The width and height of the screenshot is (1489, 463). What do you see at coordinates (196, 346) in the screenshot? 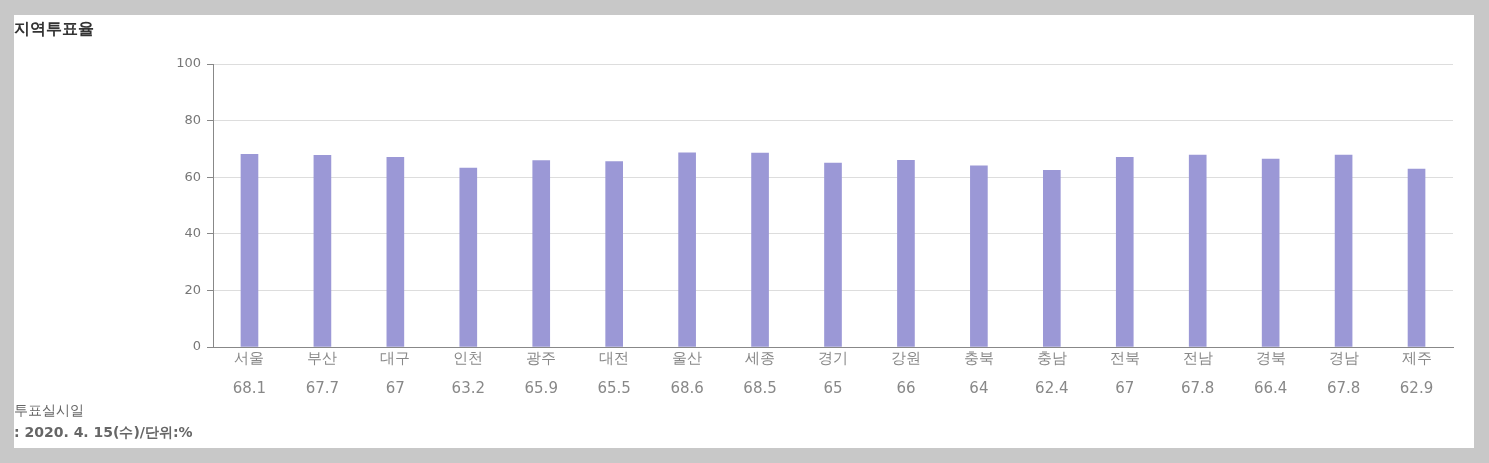
I see `y-tick-label: 0` at bounding box center [196, 346].